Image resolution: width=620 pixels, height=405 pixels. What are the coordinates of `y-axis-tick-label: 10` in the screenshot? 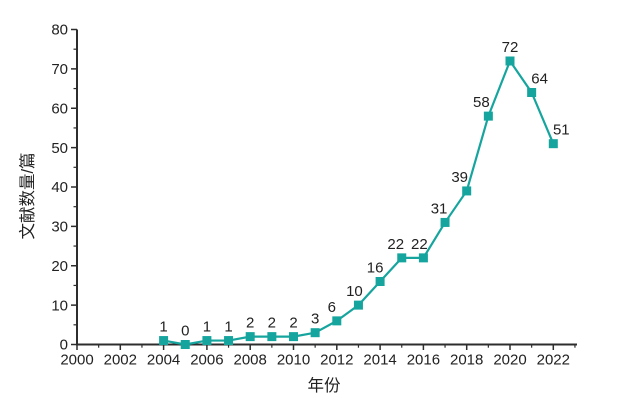 It's located at (59, 305).